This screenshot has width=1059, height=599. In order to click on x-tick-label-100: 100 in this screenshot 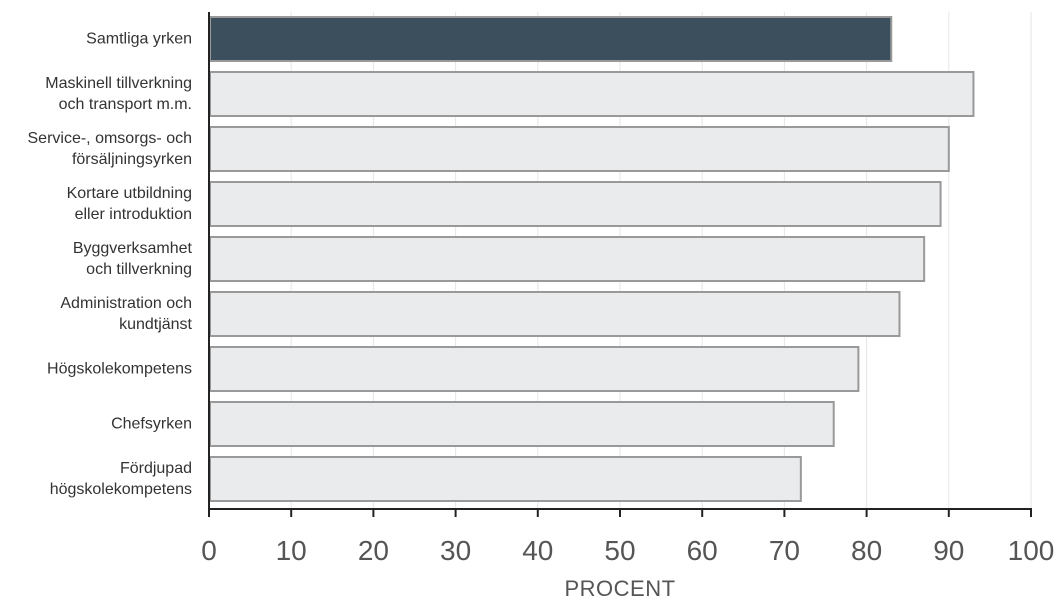, I will do `click(1031, 550)`.